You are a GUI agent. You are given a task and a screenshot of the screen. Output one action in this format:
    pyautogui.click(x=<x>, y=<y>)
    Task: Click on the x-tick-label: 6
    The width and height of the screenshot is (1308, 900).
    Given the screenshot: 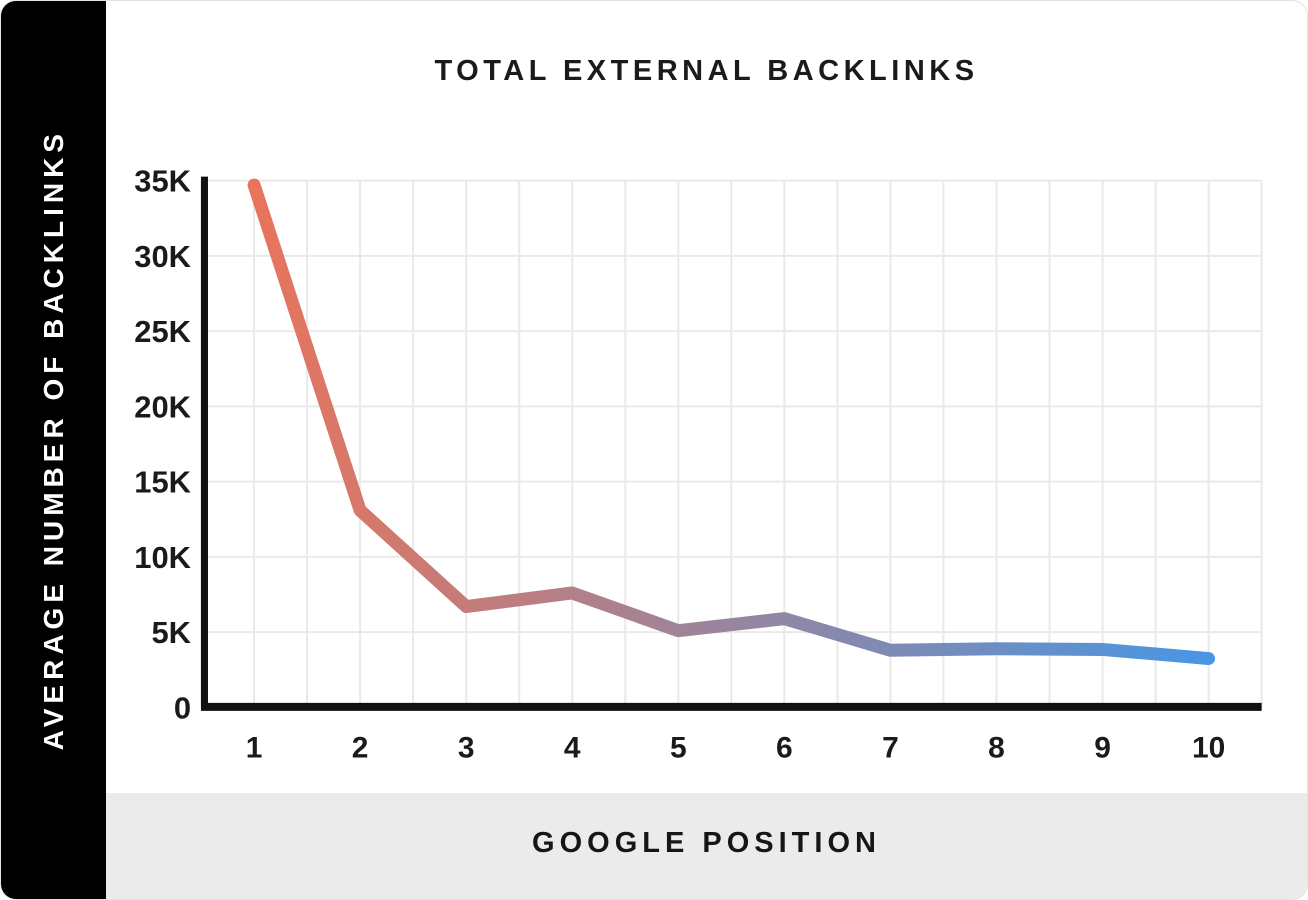 What is the action you would take?
    pyautogui.click(x=784, y=747)
    